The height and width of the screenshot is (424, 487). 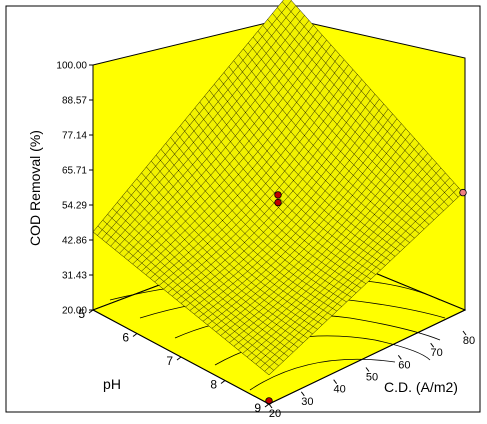 I want to click on z-tick-label: 31.43, so click(x=74, y=275).